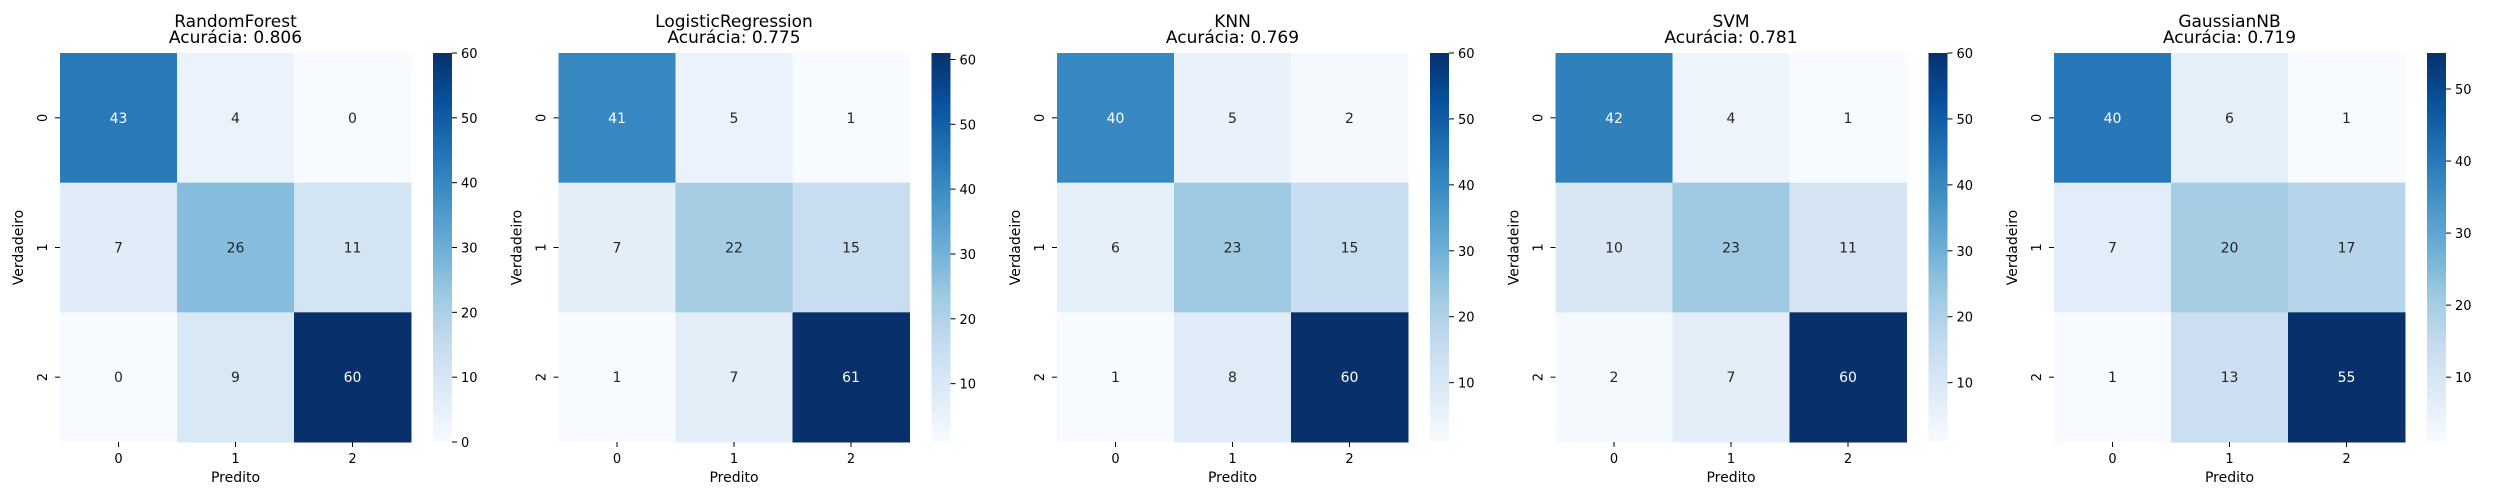 Image resolution: width=2500 pixels, height=500 pixels. Describe the element at coordinates (2229, 22) in the screenshot. I see `chart-title: GaussianNB` at that location.